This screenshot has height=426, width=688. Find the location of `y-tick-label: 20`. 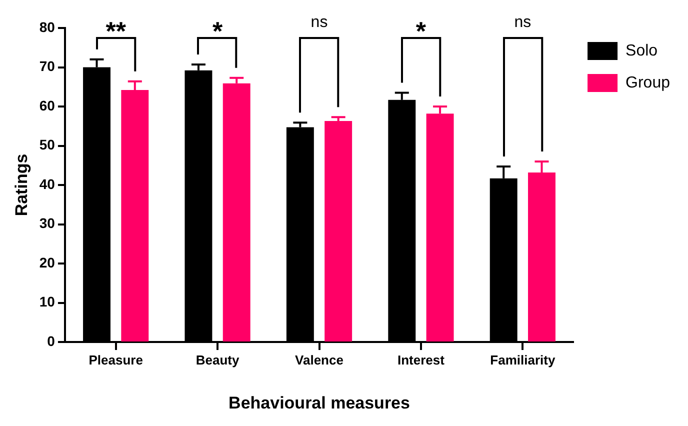

y-tick-label: 20 is located at coordinates (47, 262).